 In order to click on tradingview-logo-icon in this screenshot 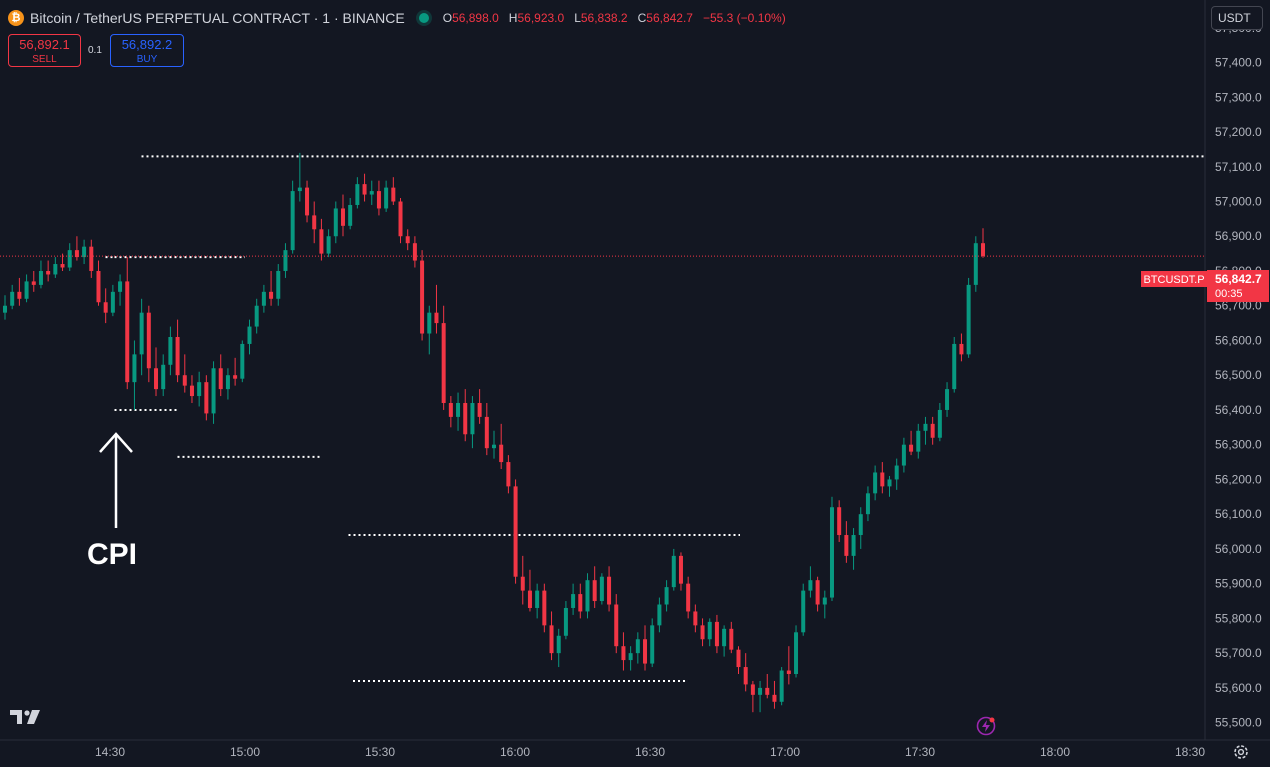, I will do `click(27, 717)`.